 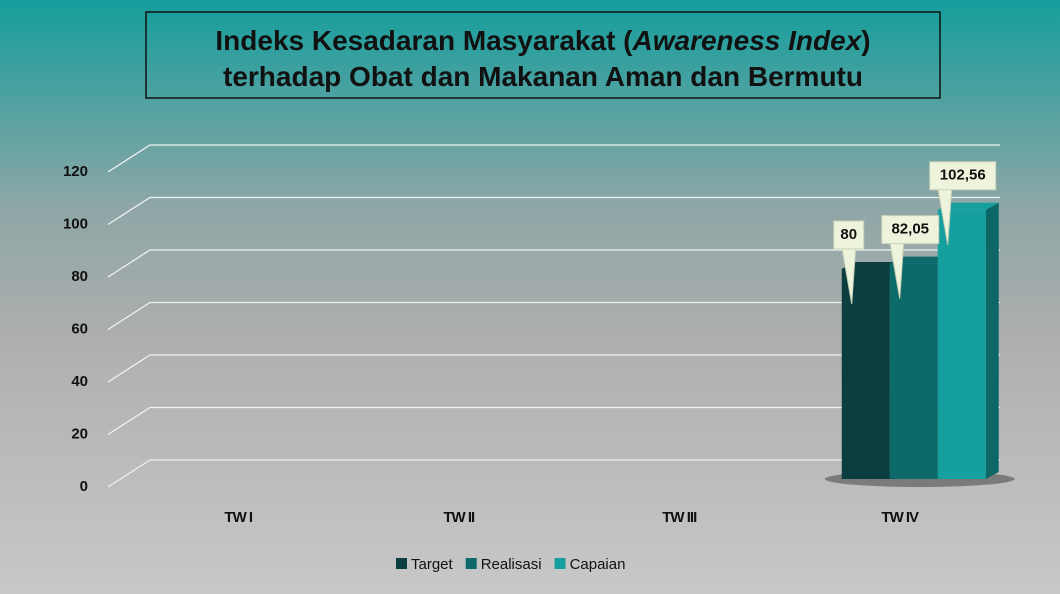 I want to click on value-label: 82,05, so click(x=910, y=229).